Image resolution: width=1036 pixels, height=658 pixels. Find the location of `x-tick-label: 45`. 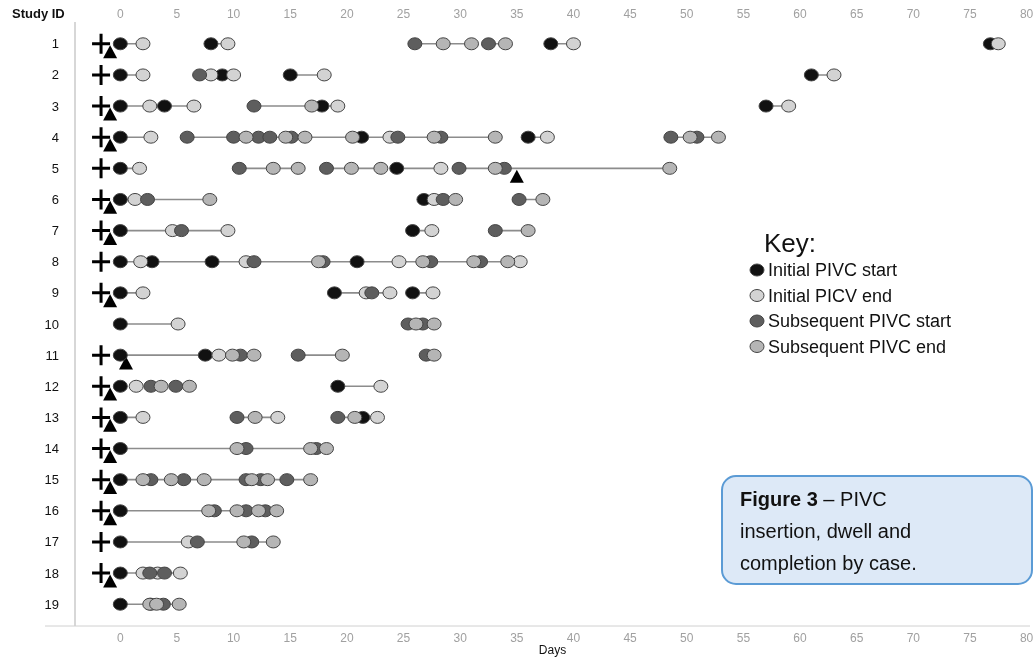

x-tick-label: 45 is located at coordinates (630, 14).